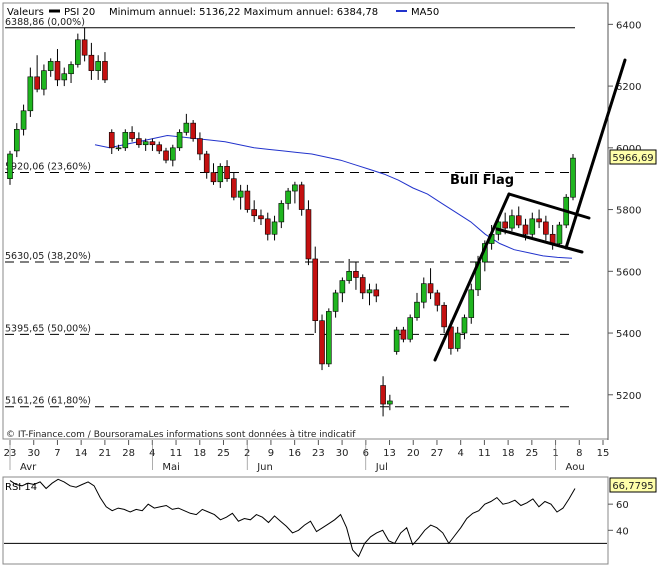  What do you see at coordinates (381, 467) in the screenshot?
I see `month-label: Jul` at bounding box center [381, 467].